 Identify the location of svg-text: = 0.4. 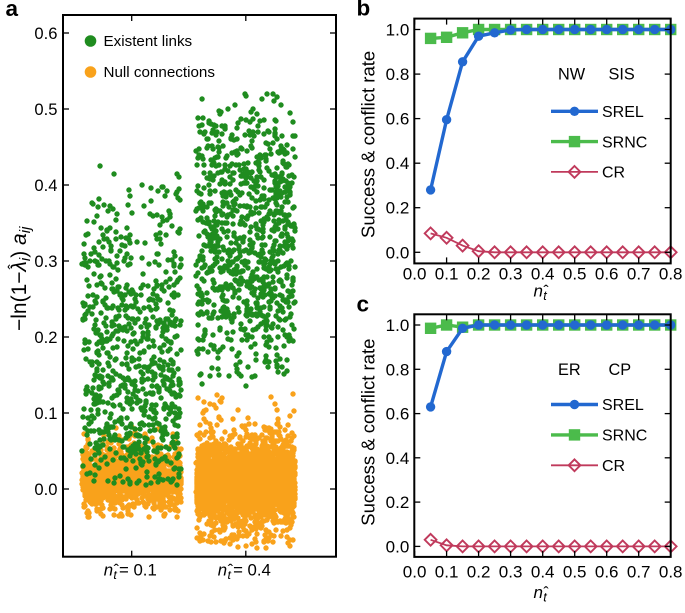
(252, 570).